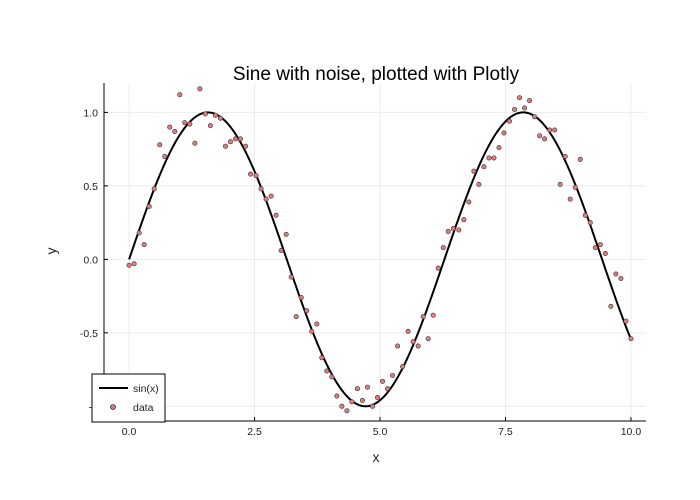 Image resolution: width=700 pixels, height=500 pixels. I want to click on legend-label-line: sin(x), so click(146, 389).